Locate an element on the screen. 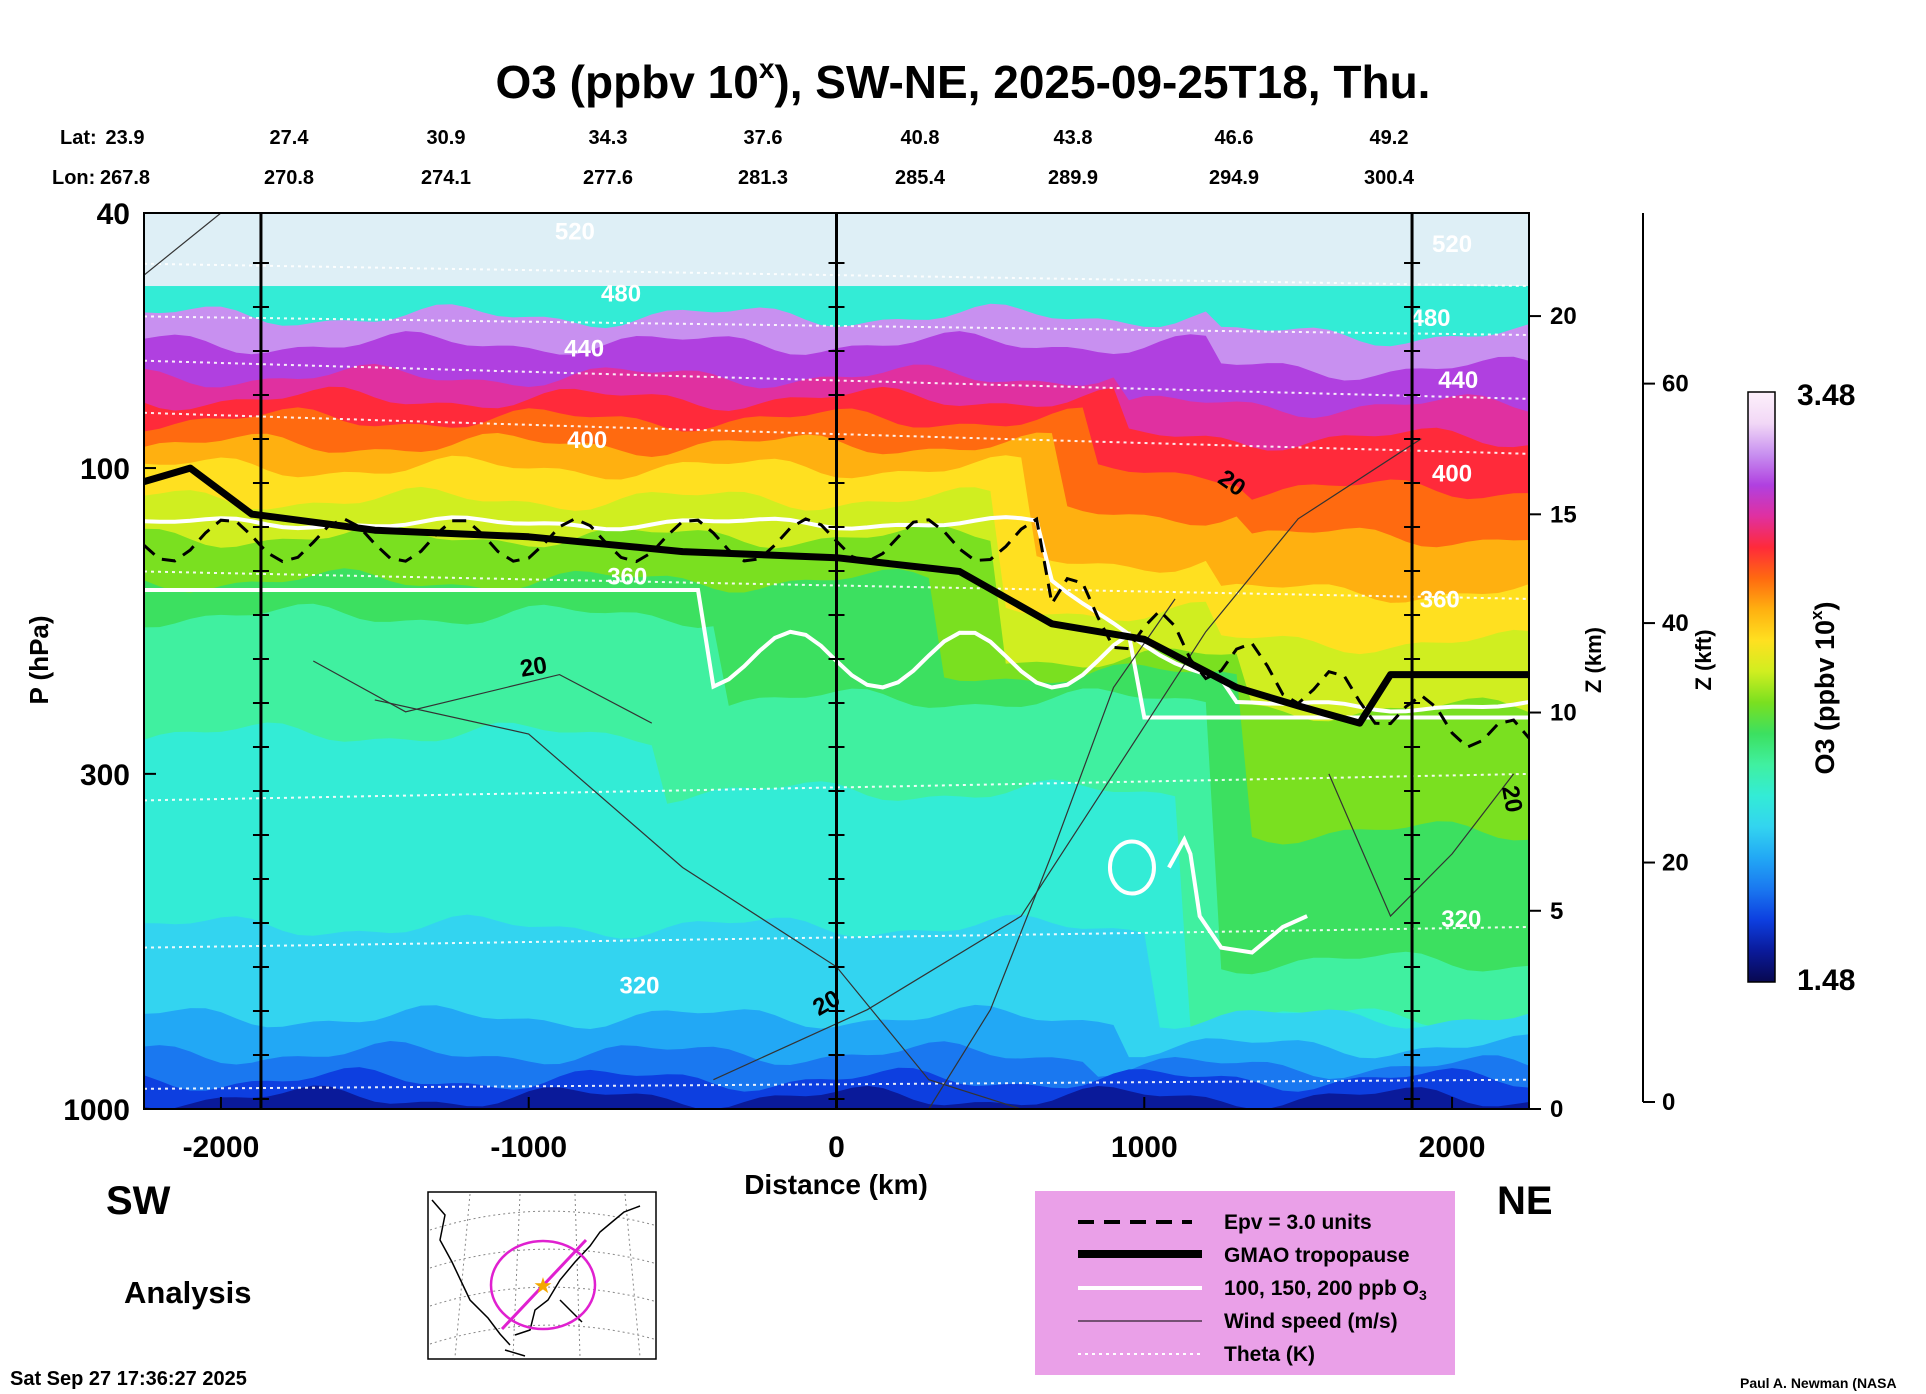  legend-label-tropopause: GMAO tropopause is located at coordinates (1317, 1255).